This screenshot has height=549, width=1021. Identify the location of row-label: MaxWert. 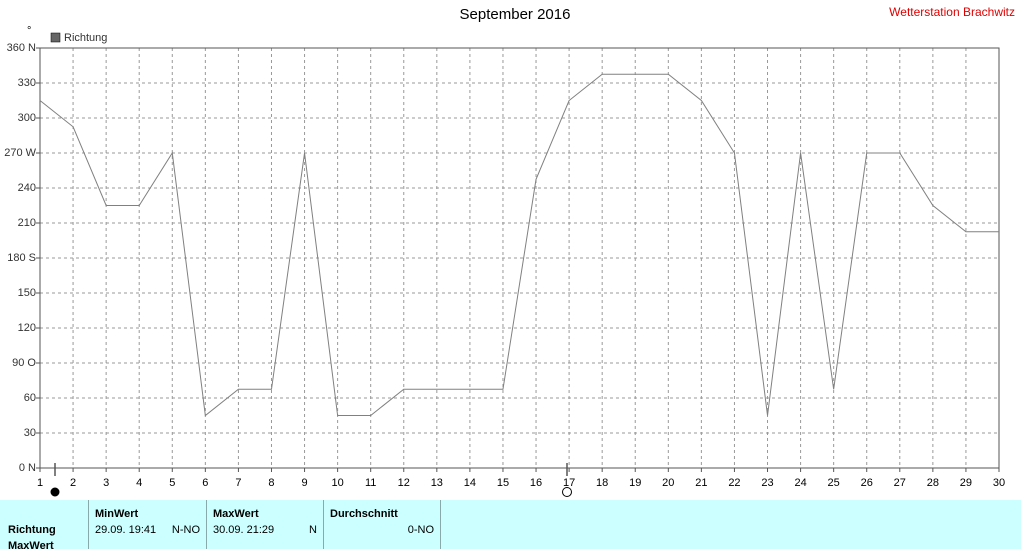
(31, 544).